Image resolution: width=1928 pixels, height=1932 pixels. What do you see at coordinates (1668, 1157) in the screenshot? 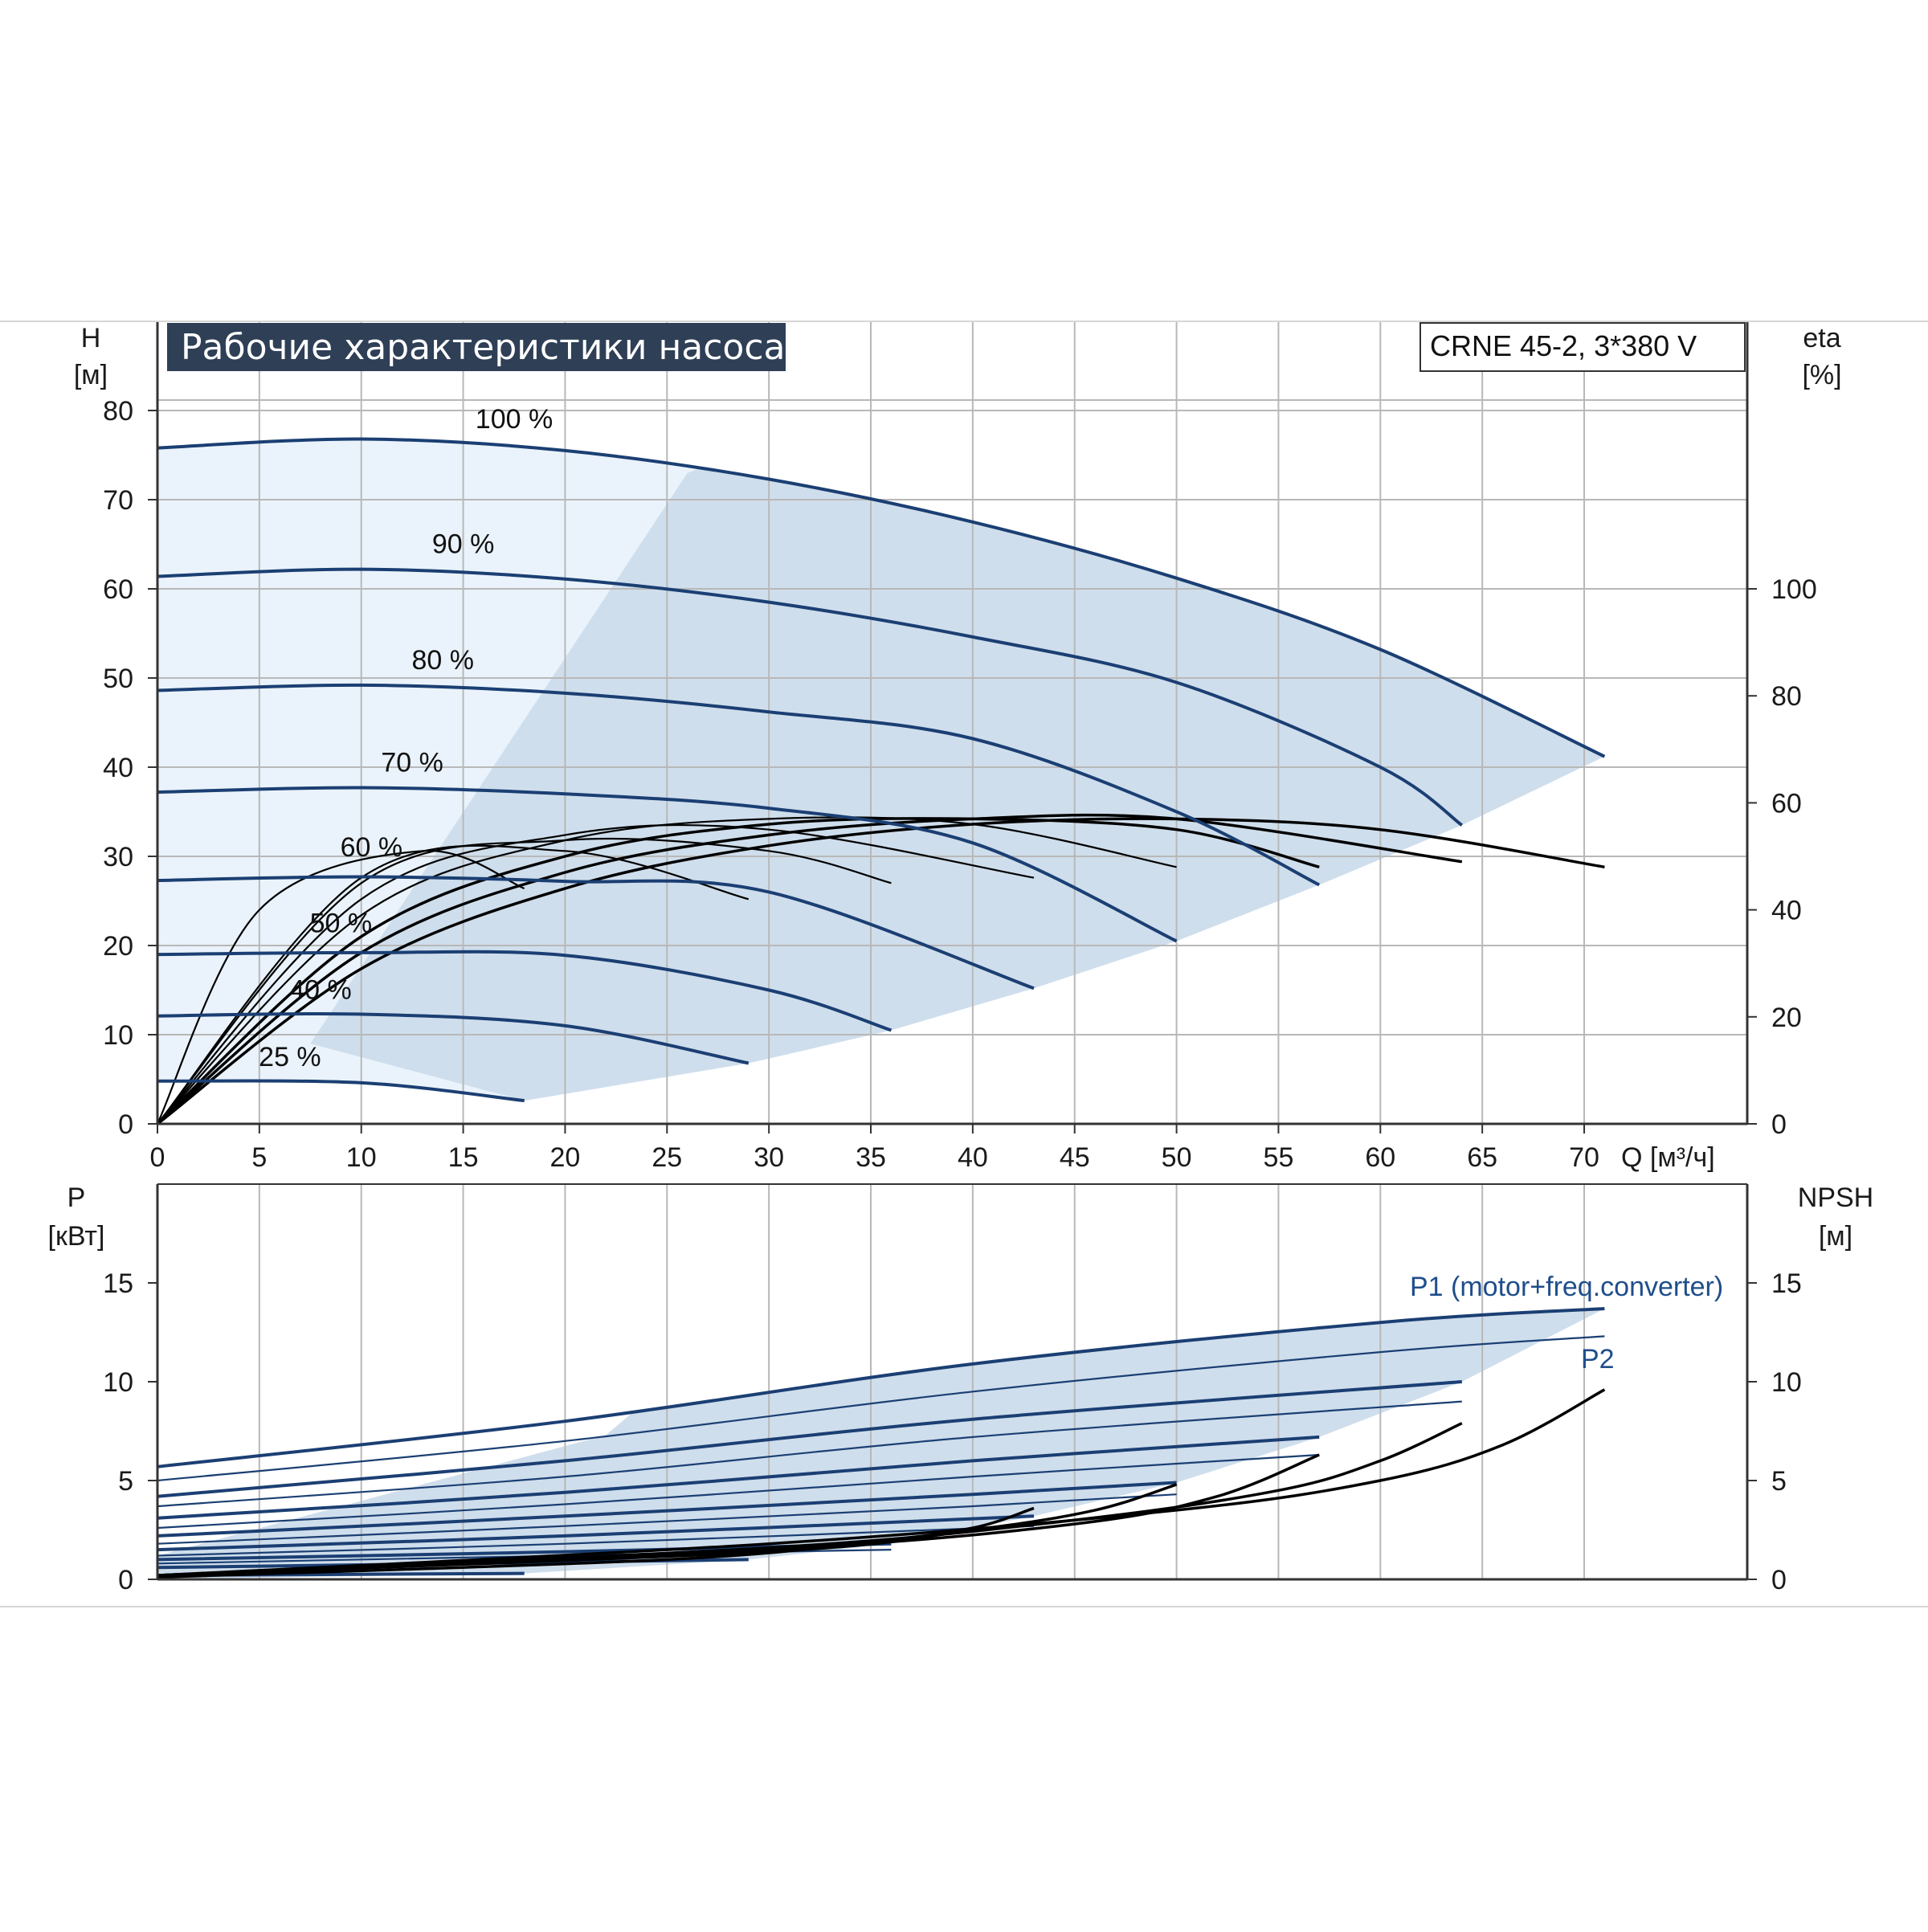
I see `q-axis-title: Q [м³/ч]` at bounding box center [1668, 1157].